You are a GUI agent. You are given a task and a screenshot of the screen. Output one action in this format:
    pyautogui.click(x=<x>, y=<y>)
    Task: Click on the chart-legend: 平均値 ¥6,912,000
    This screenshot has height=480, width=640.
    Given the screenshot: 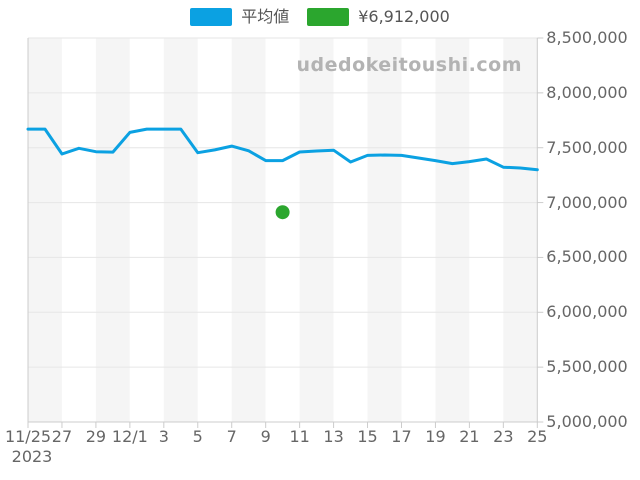 What is the action you would take?
    pyautogui.click(x=320, y=17)
    